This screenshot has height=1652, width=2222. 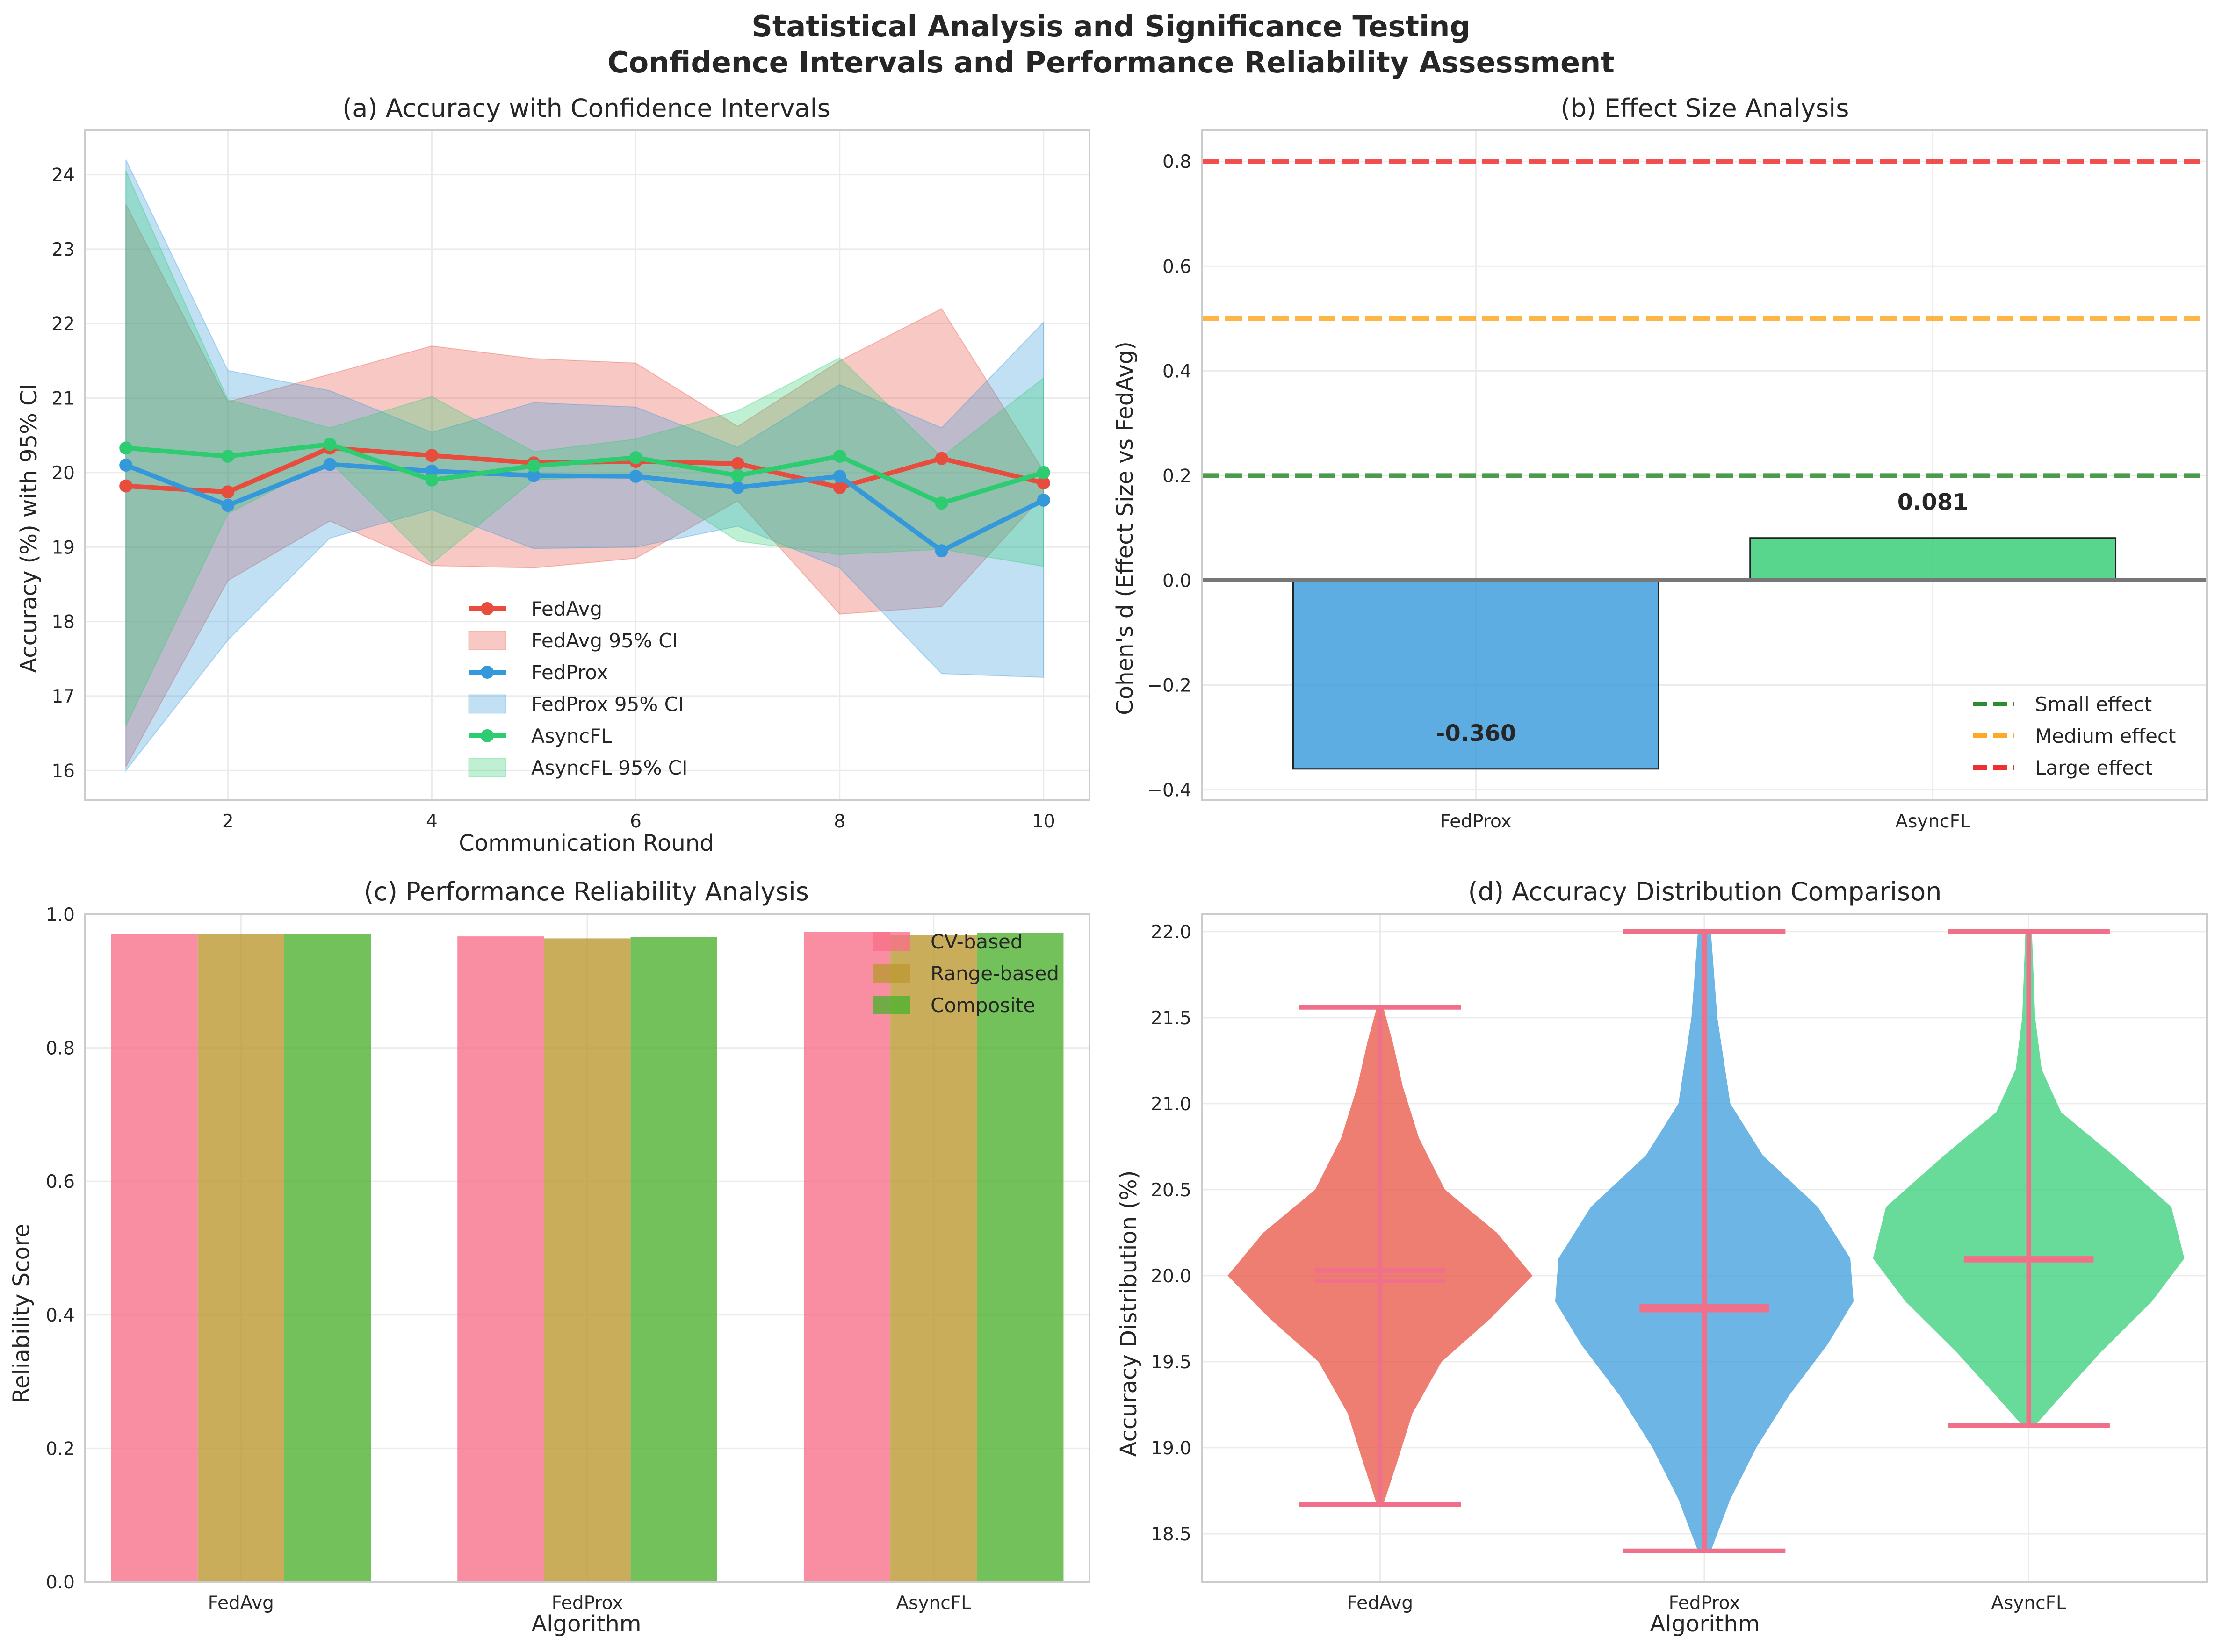 What do you see at coordinates (1171, 1190) in the screenshot?
I see `panel-d-ytick-label: 20.5` at bounding box center [1171, 1190].